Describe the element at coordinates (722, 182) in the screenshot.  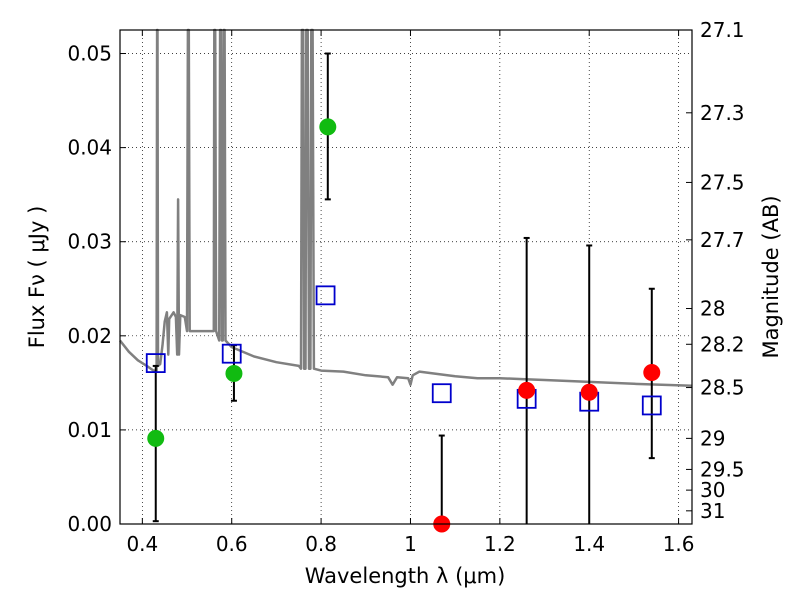
I see `y2-tick-label: 27.5` at that location.